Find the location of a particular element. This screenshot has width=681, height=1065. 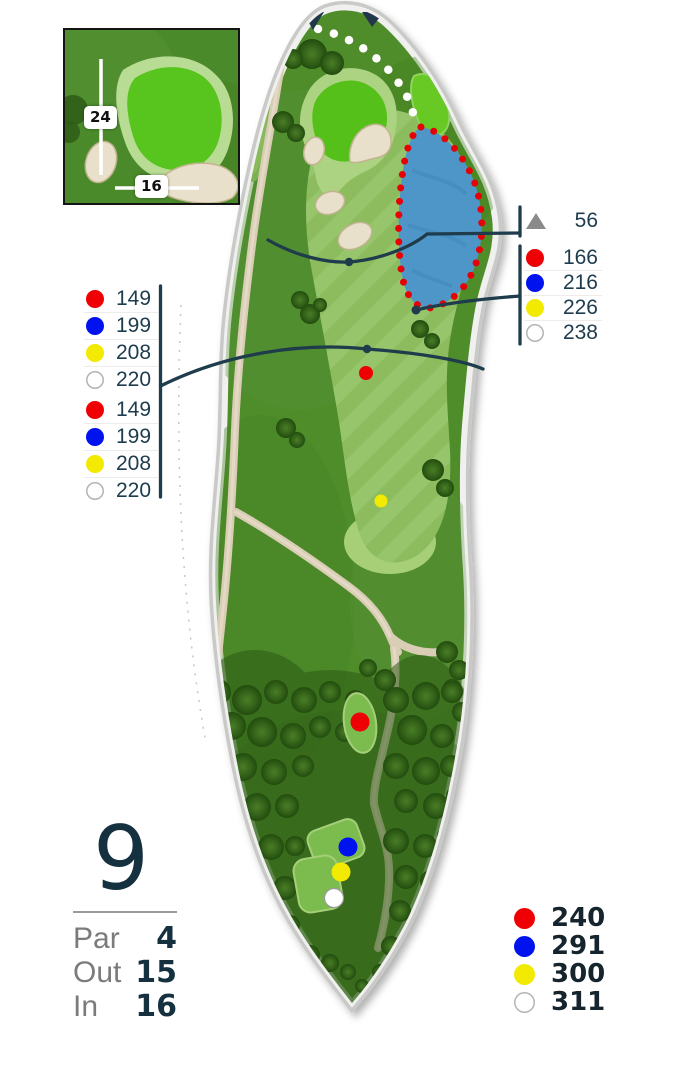

tee-marker-blue is located at coordinates (348, 847).